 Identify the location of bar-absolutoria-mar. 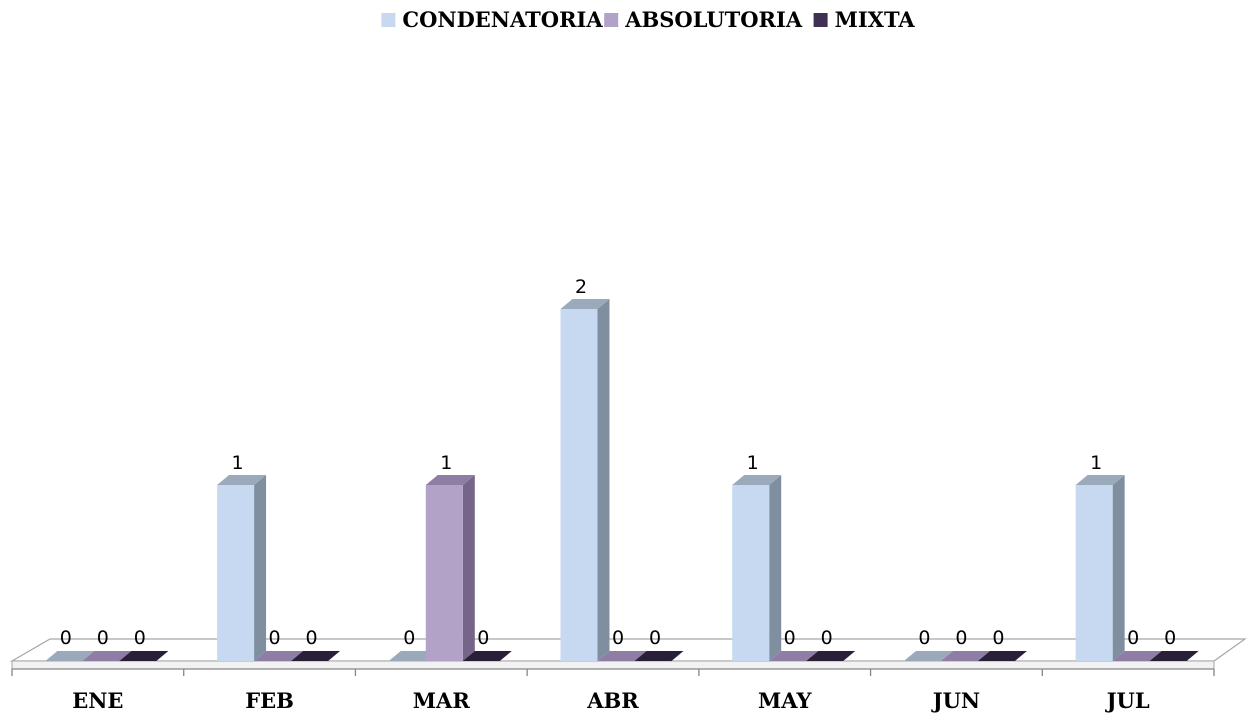
(450, 568).